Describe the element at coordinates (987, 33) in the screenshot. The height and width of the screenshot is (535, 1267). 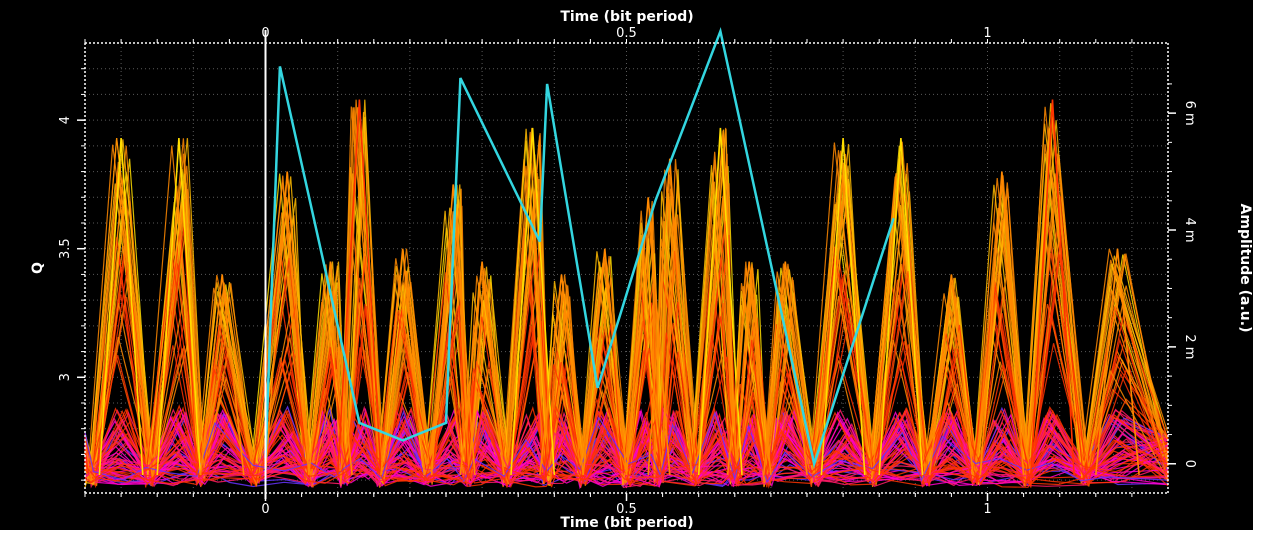
I see `x-top-tick-label: 1` at that location.